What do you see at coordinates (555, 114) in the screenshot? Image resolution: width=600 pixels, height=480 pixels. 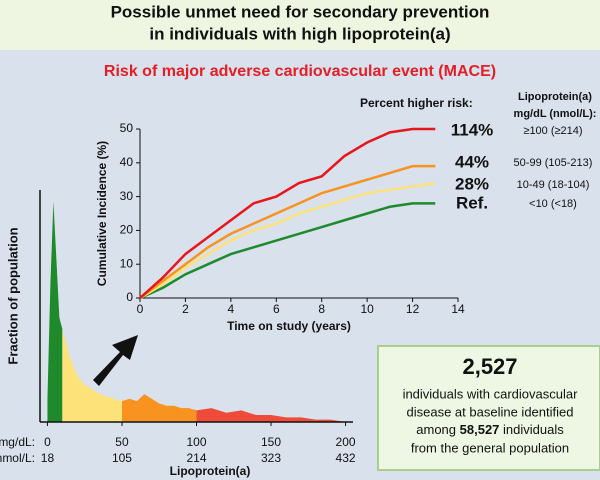 I see `legend-title: mg/dL (nmol/L):` at bounding box center [555, 114].